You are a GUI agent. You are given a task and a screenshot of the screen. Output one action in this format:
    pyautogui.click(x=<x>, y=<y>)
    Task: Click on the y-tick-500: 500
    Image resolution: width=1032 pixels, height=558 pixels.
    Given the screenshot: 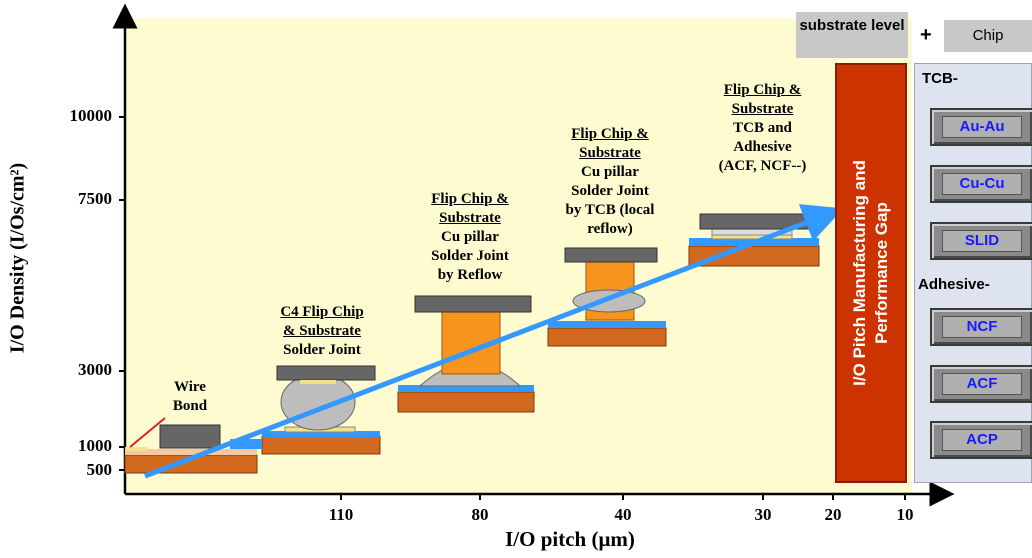 What is the action you would take?
    pyautogui.click(x=99, y=469)
    